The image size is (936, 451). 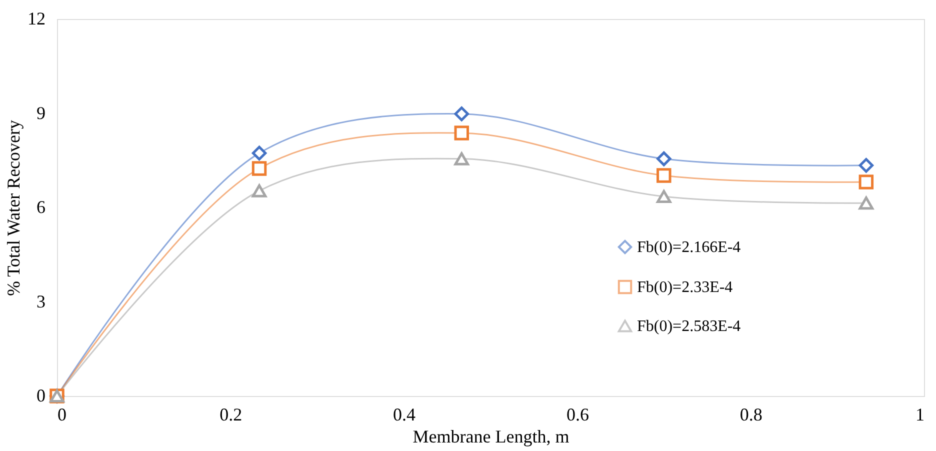 What do you see at coordinates (689, 247) in the screenshot?
I see `legend-label: Fb(0)=2.166E-4` at bounding box center [689, 247].